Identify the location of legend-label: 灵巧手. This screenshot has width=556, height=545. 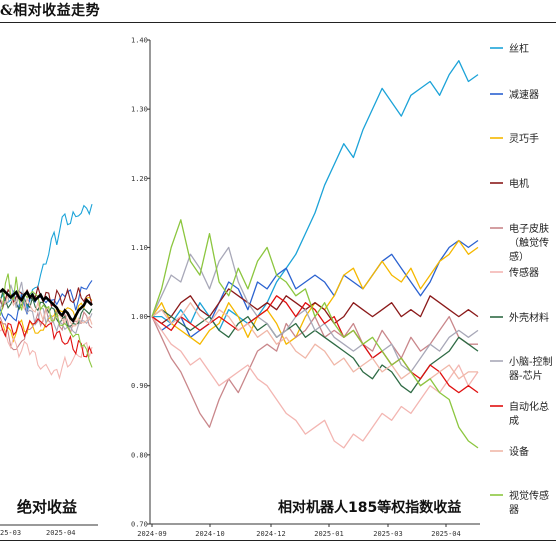
(524, 138).